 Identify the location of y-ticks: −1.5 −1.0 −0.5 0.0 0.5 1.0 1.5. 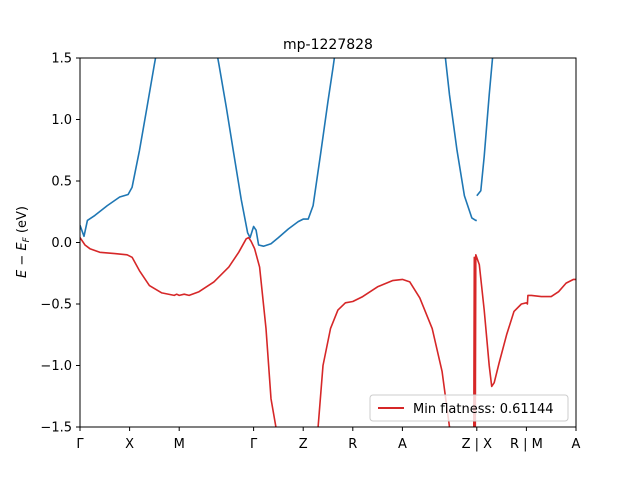
(60, 244).